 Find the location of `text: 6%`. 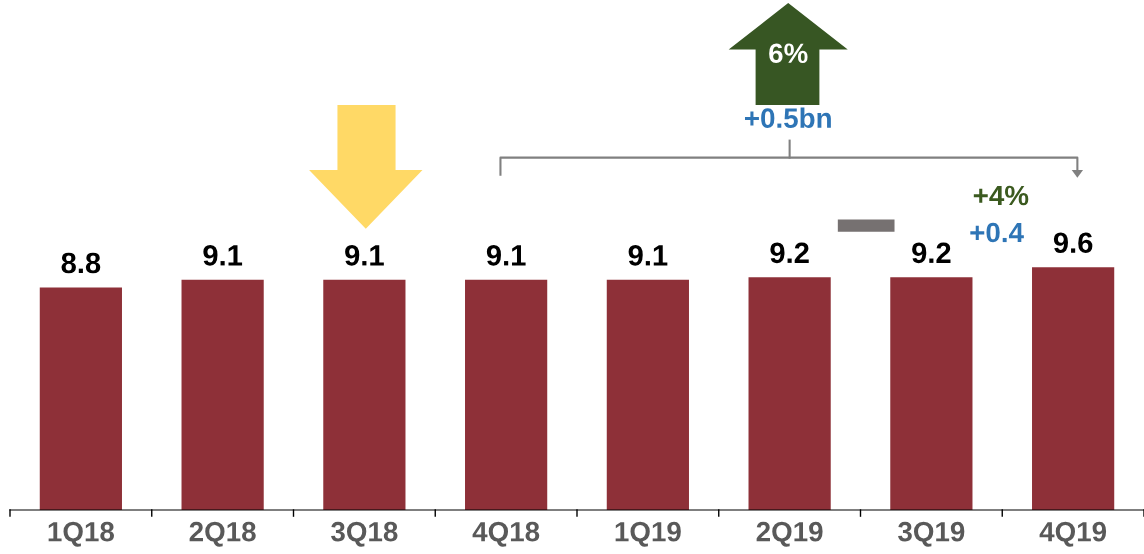

text: 6% is located at coordinates (788, 53).